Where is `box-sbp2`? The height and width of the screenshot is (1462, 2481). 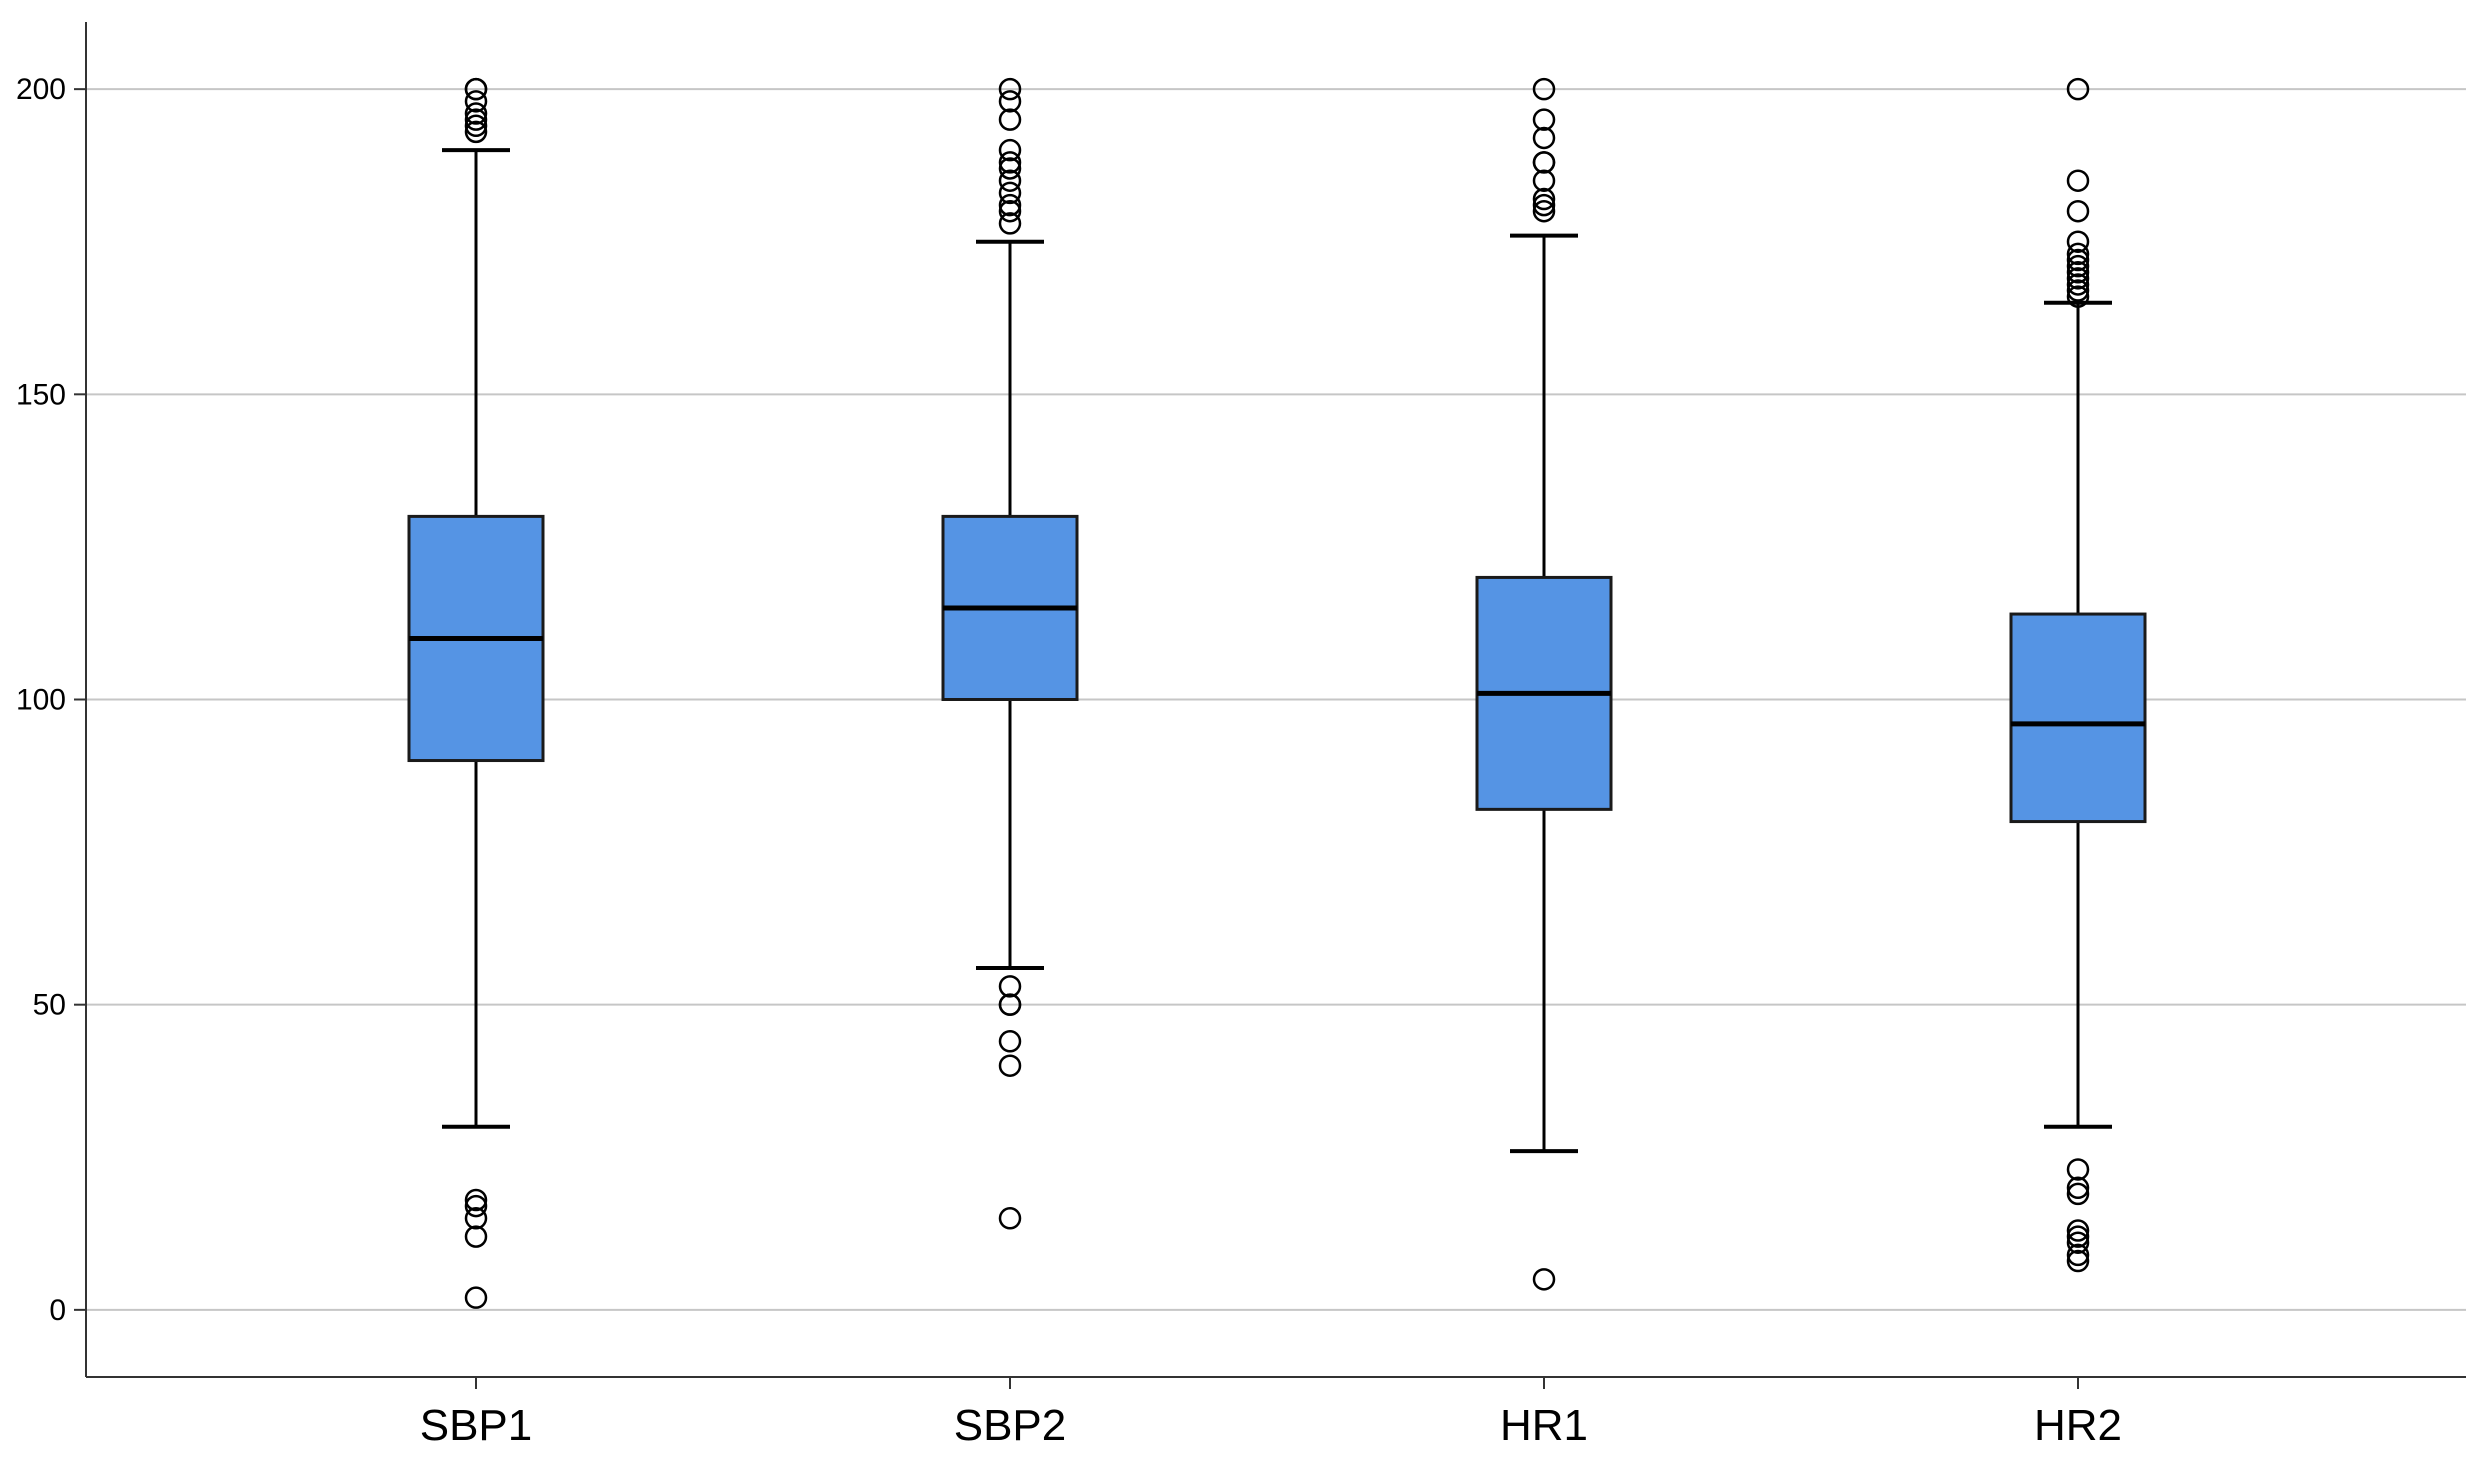
box-sbp2 is located at coordinates (1010, 653).